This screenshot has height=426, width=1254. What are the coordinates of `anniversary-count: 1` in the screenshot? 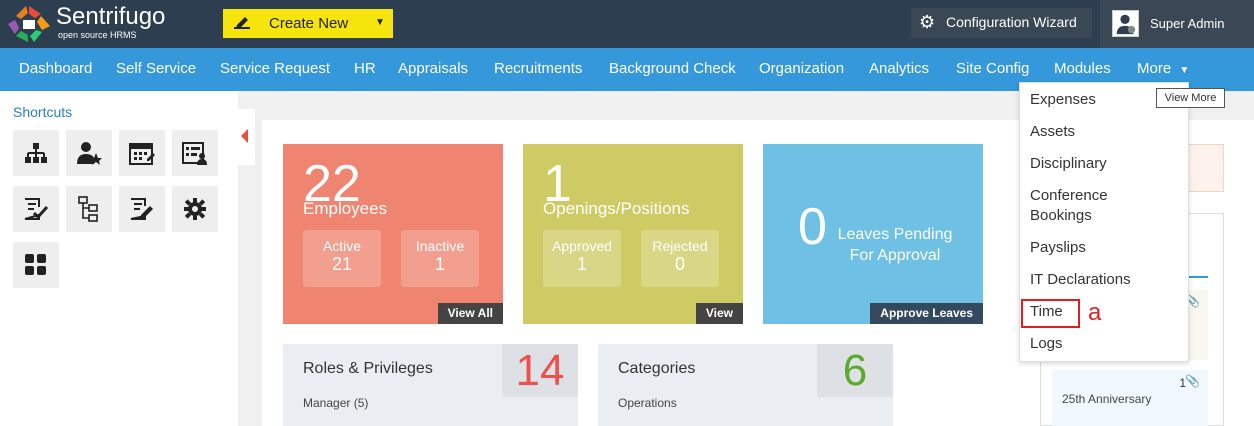 It's located at (1182, 383).